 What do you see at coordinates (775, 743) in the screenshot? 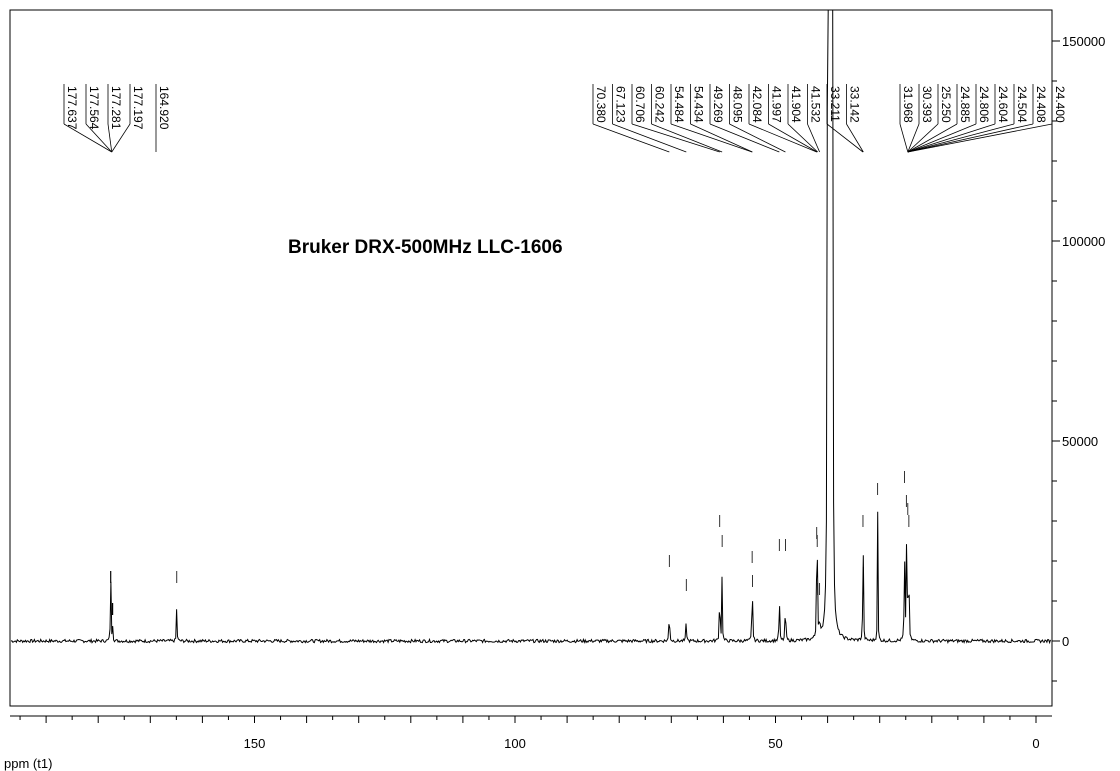
I see `x-tick-label: 50` at bounding box center [775, 743].